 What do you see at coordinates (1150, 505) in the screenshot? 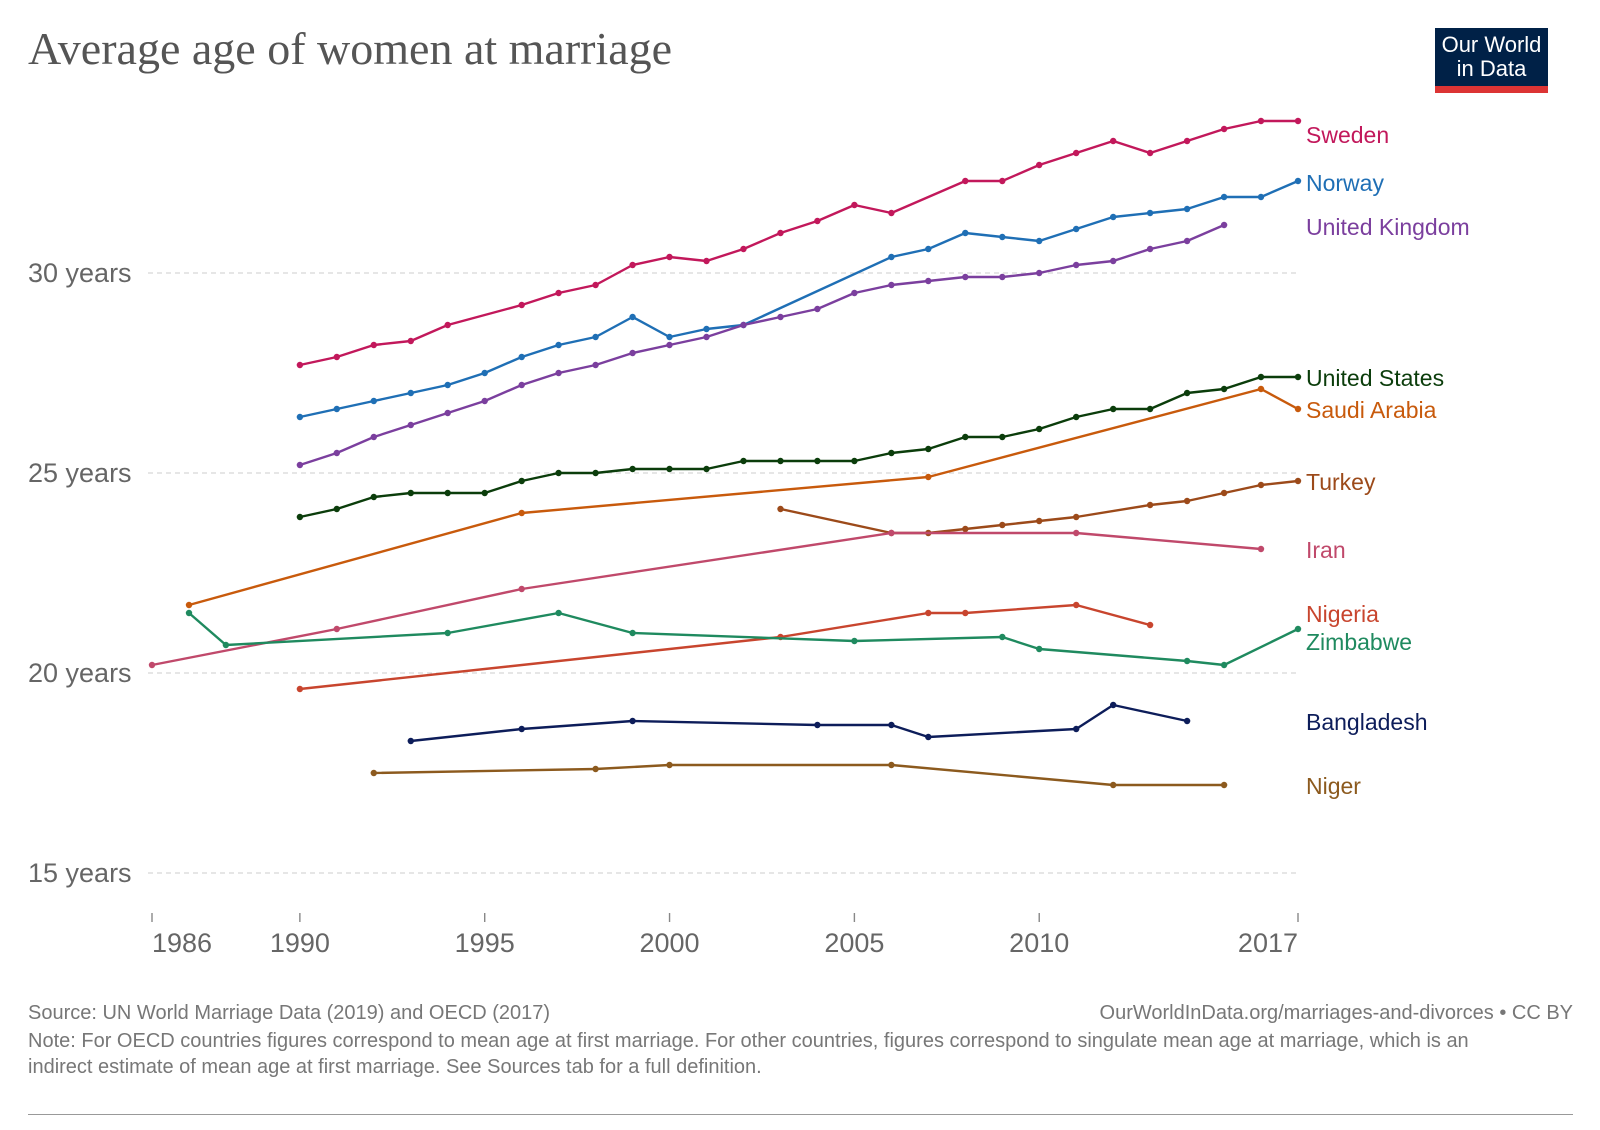
I see `data-point-turkey-2013` at bounding box center [1150, 505].